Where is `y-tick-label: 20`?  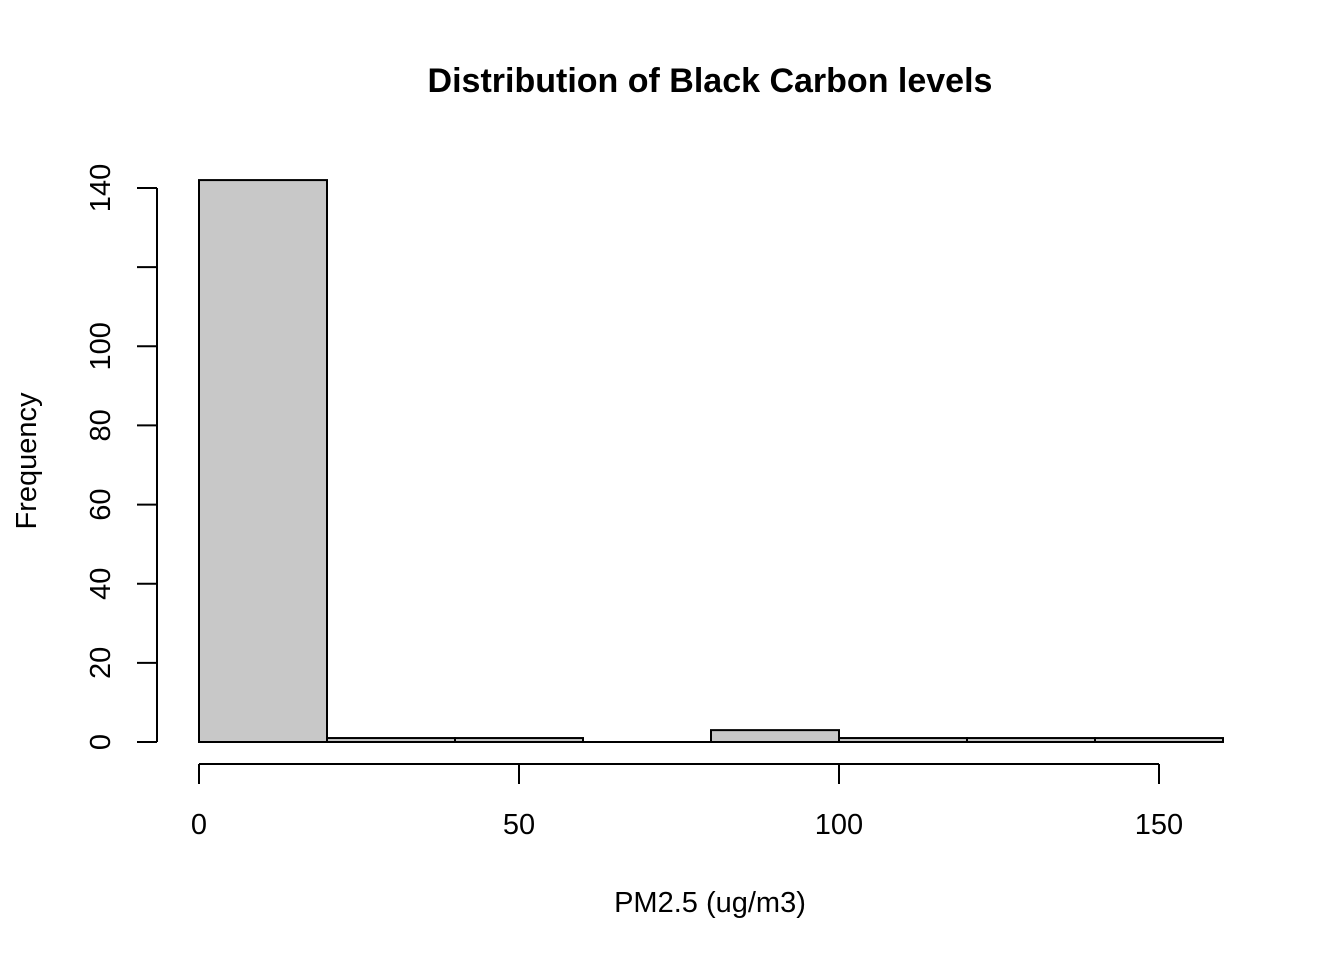
y-tick-label: 20 is located at coordinates (101, 663).